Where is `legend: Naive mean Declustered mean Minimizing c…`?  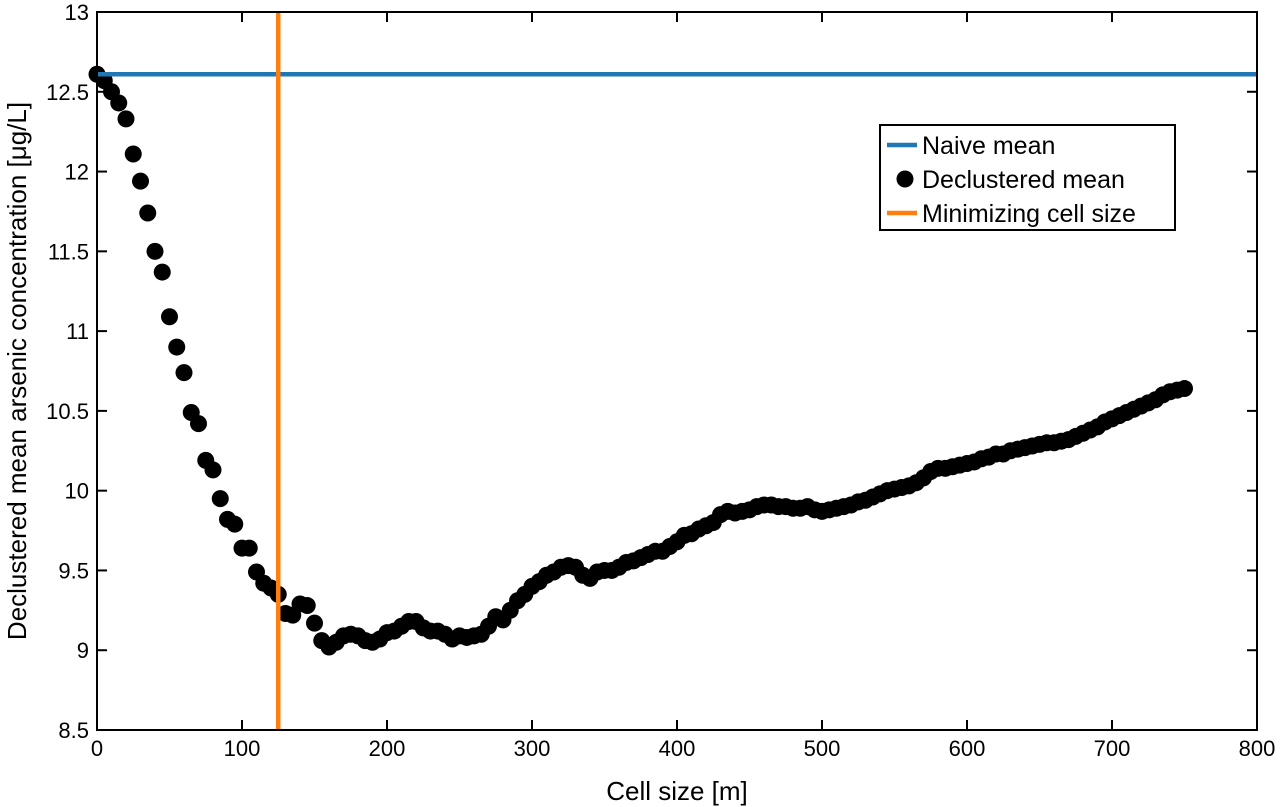
legend: Naive mean Declustered mean Minimizing c… is located at coordinates (1027, 177).